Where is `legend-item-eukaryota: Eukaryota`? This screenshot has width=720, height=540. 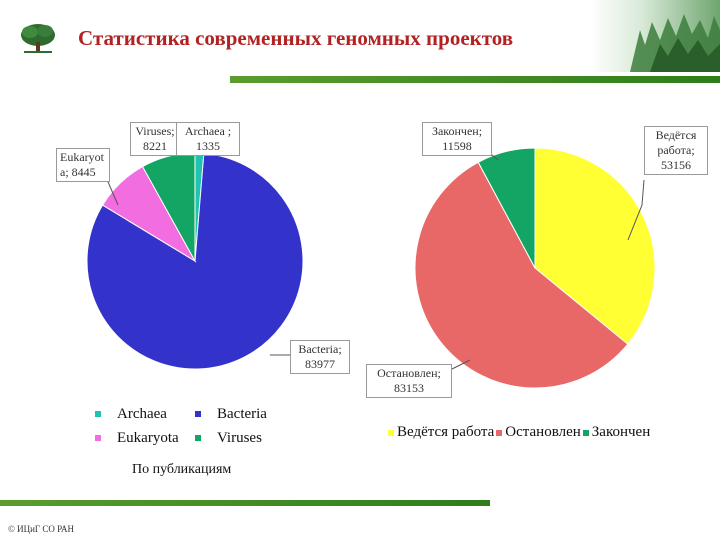
legend-item-eukaryota: Eukaryota is located at coordinates (145, 438).